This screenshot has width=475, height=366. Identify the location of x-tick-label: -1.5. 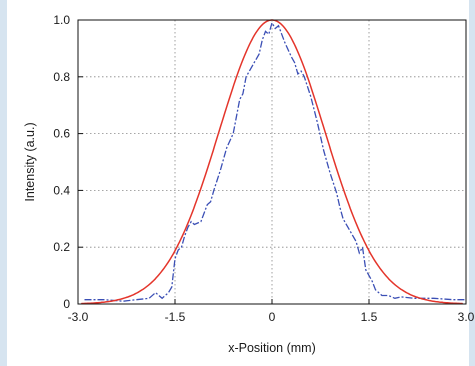
(175, 317).